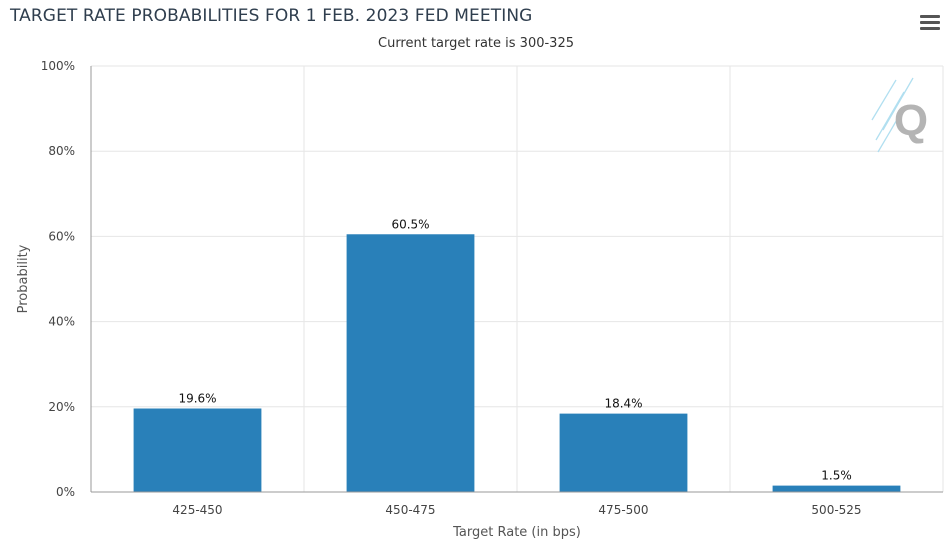 The height and width of the screenshot is (555, 950). I want to click on data-label: 60.5%, so click(410, 224).